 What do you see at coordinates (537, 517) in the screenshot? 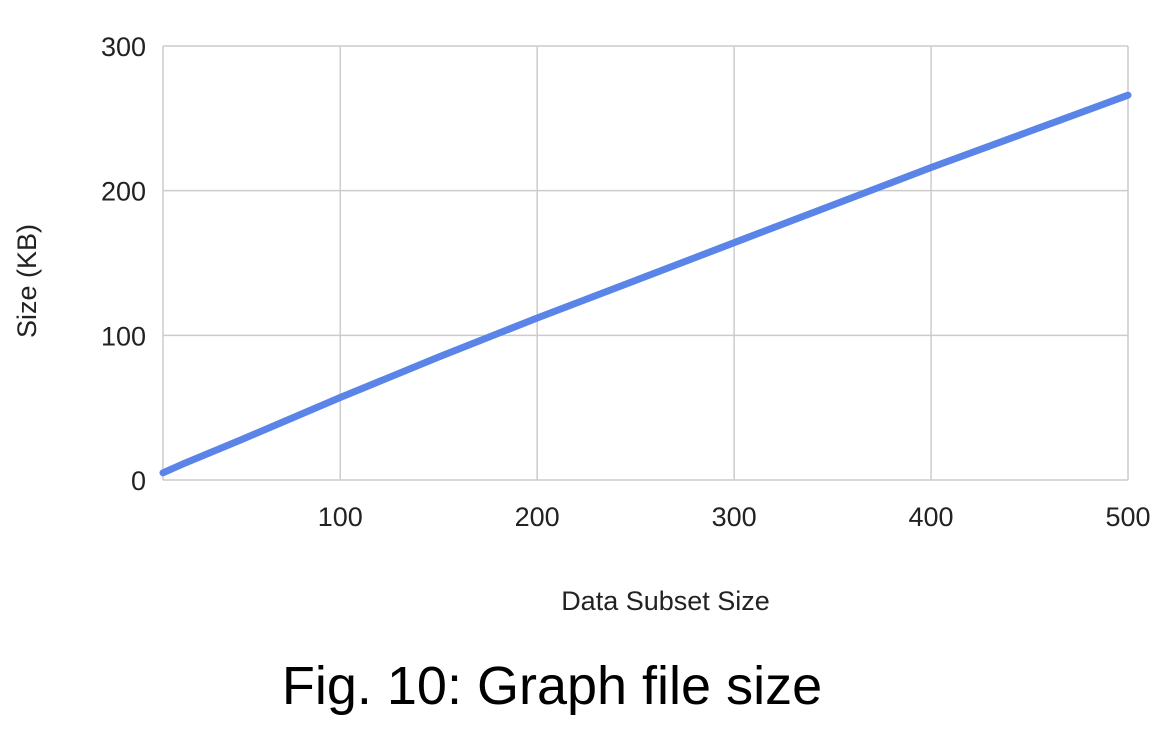
I see `x-tick-label: 200` at bounding box center [537, 517].